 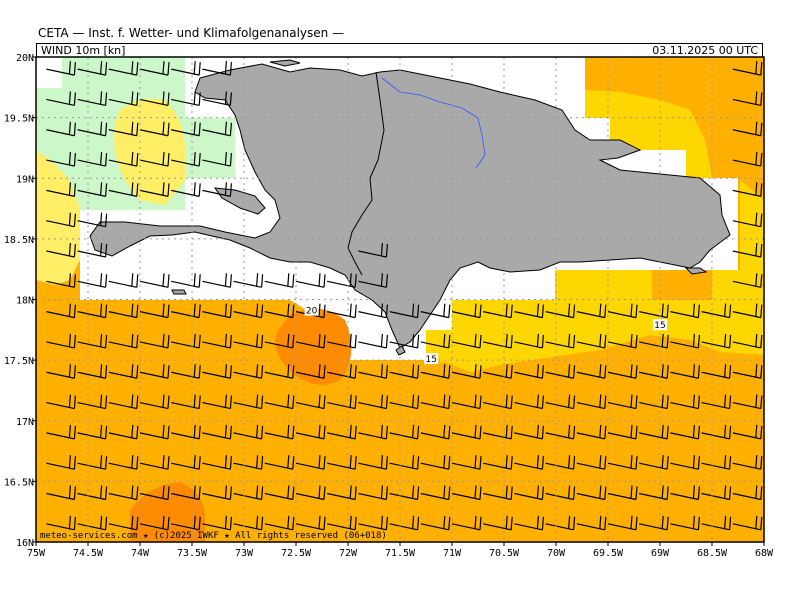 I want to click on lon-tick-label: 74W, so click(x=140, y=553).